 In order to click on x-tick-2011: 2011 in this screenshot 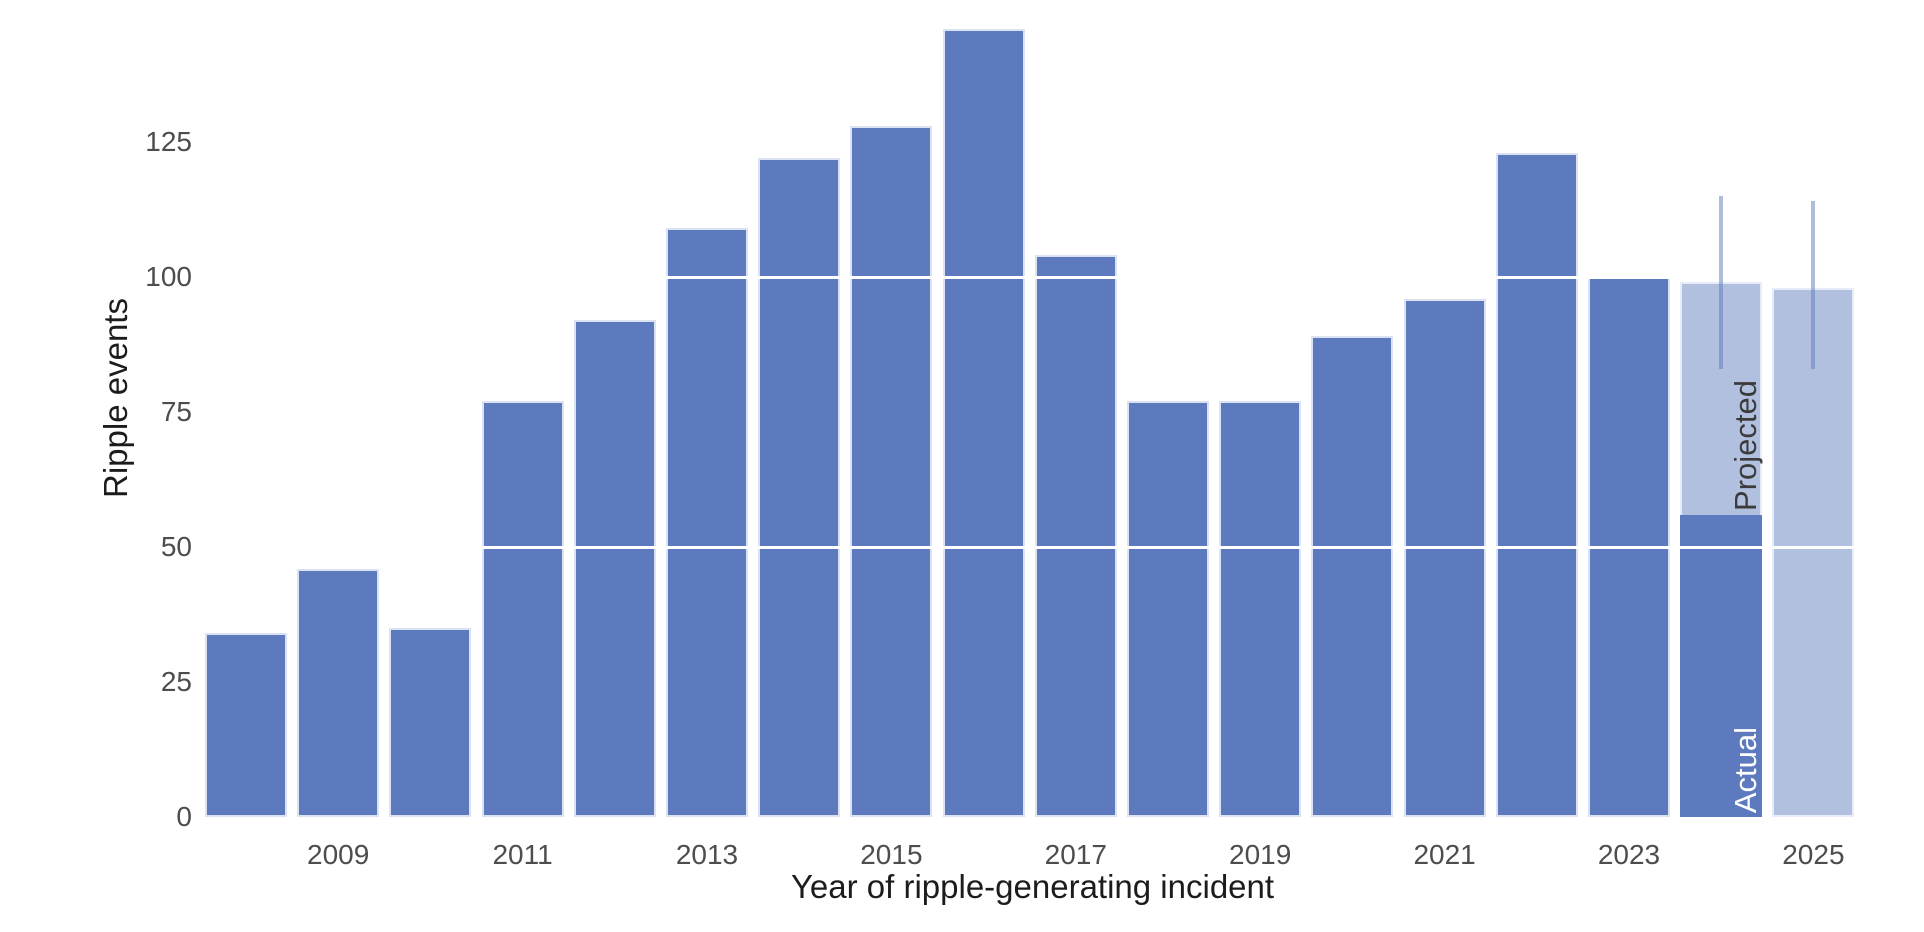, I will do `click(522, 854)`.